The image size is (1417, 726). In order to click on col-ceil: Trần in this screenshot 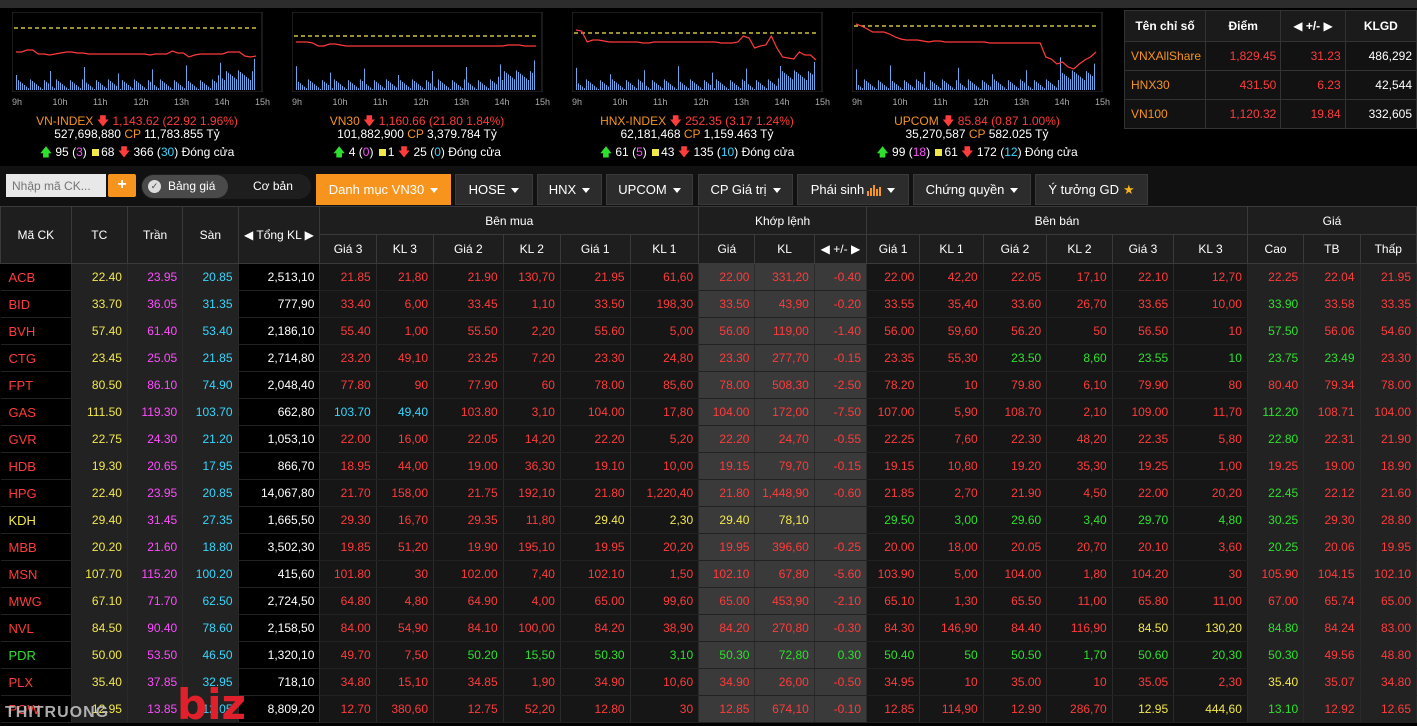, I will do `click(155, 235)`.